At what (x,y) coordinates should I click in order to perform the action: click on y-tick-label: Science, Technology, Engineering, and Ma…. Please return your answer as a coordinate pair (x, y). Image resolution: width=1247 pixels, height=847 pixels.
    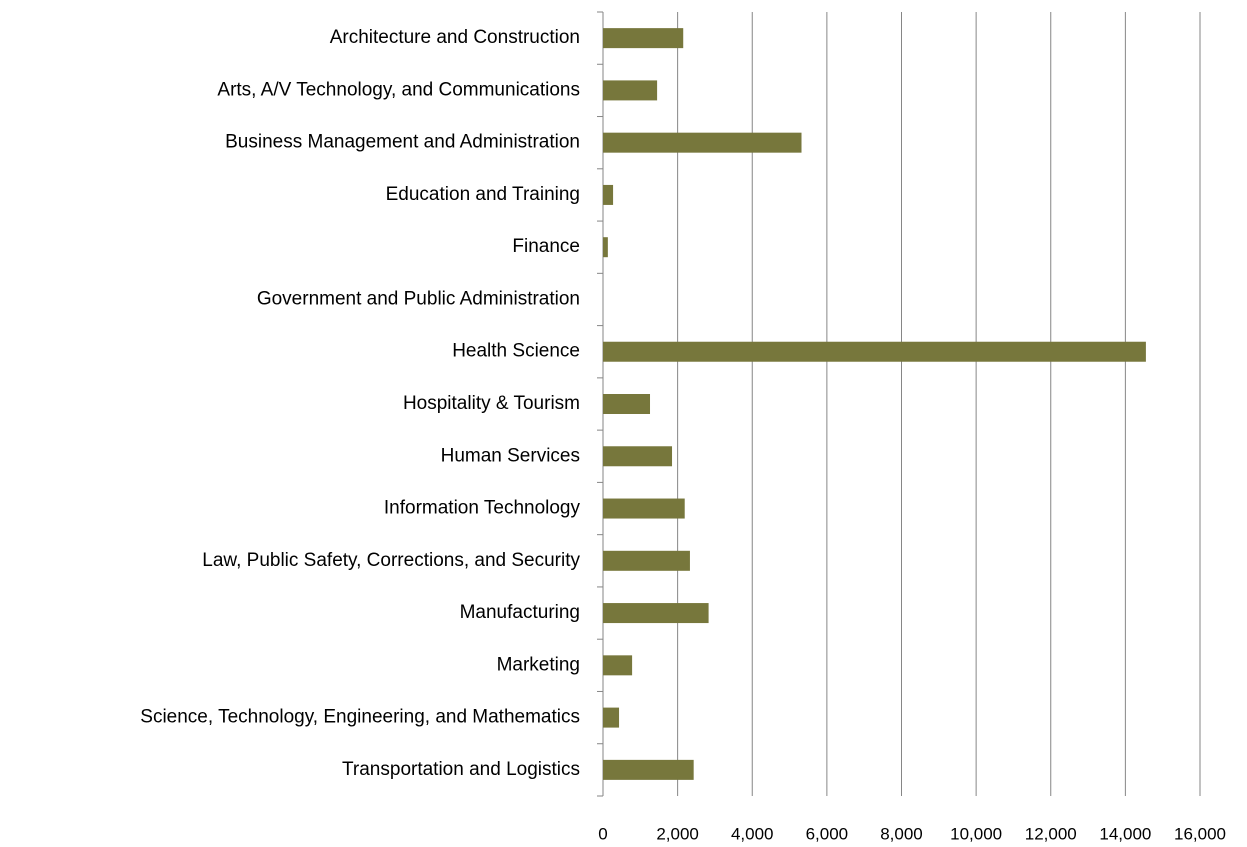
    Looking at the image, I should click on (360, 717).